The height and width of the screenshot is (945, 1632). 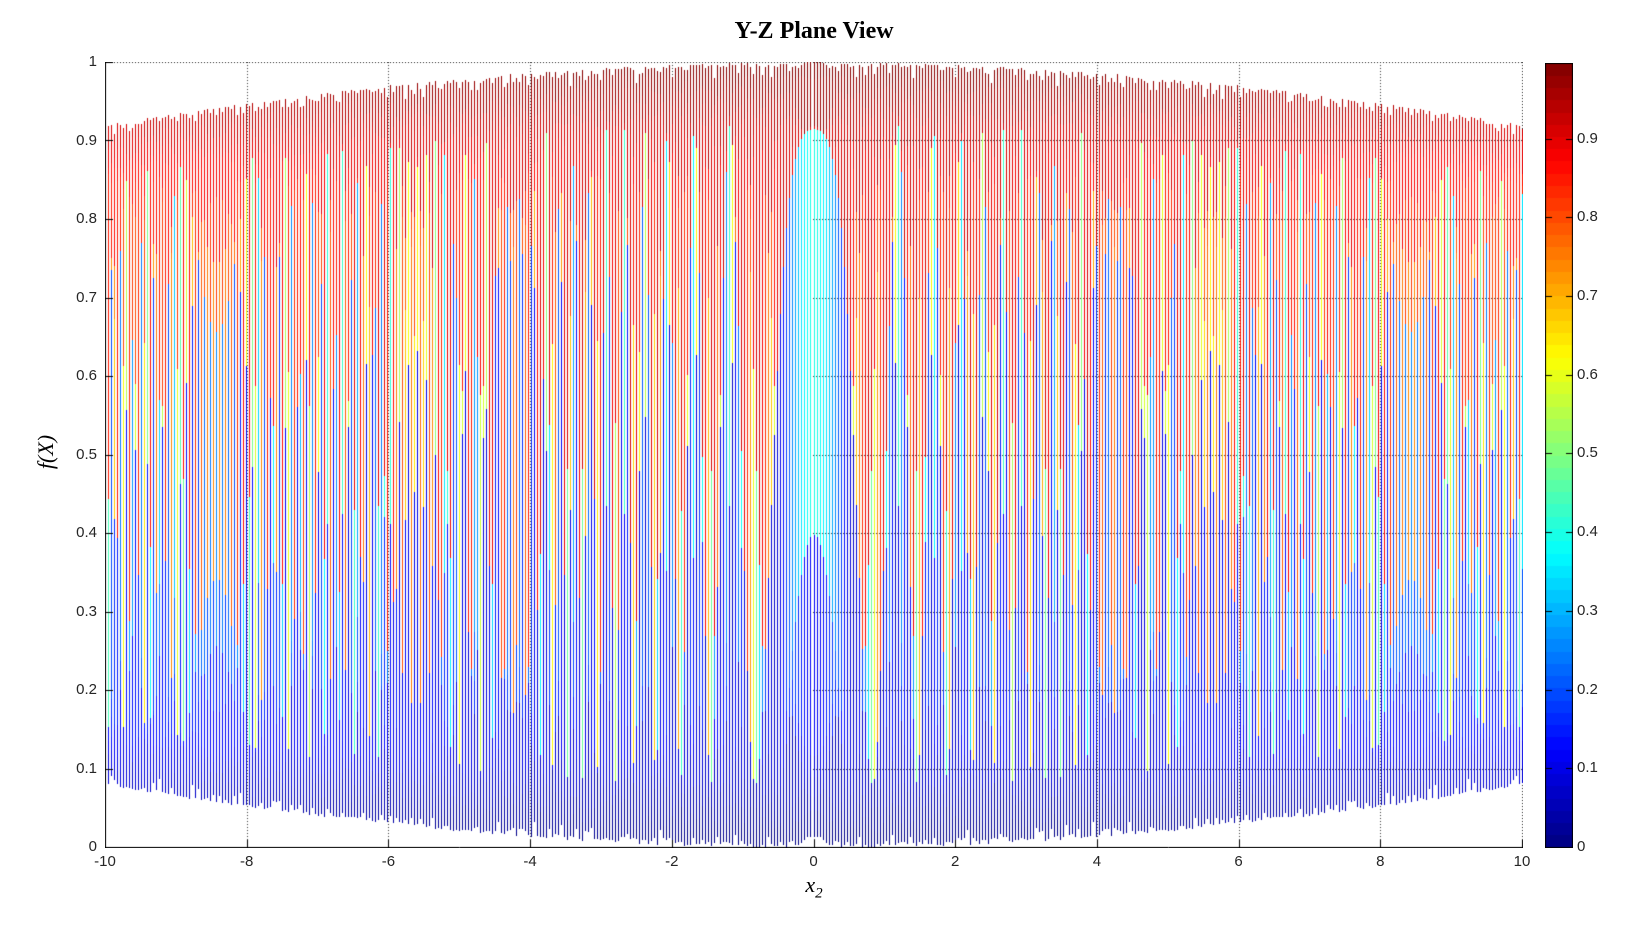 What do you see at coordinates (819, 893) in the screenshot?
I see `x-axis-label-subscript: 2` at bounding box center [819, 893].